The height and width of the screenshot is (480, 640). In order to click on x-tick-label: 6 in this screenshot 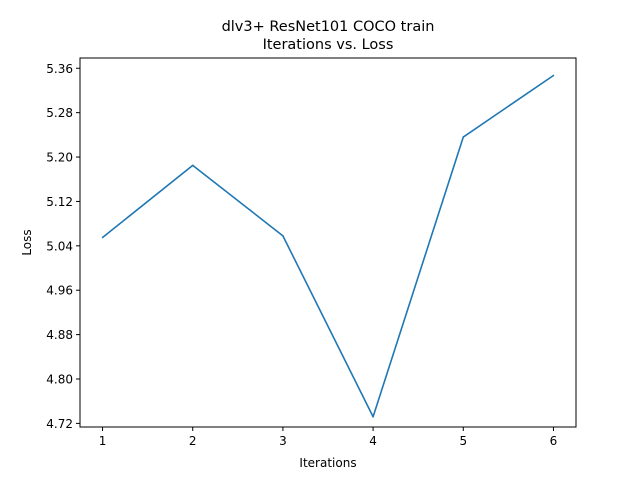, I will do `click(554, 441)`.